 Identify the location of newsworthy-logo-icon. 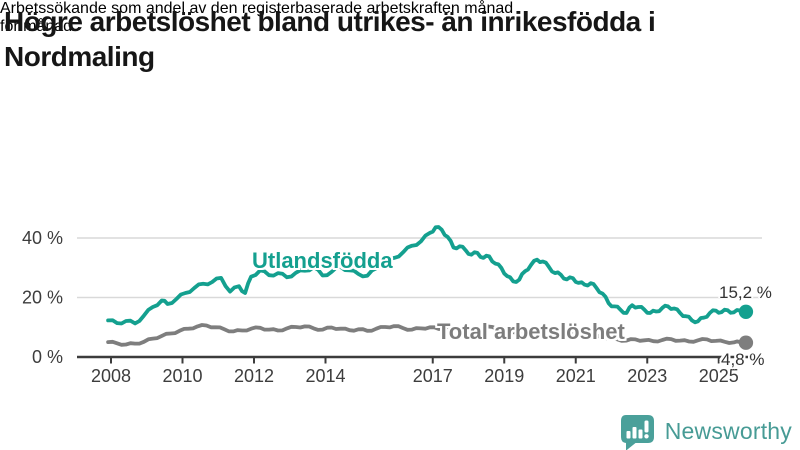
(637, 432).